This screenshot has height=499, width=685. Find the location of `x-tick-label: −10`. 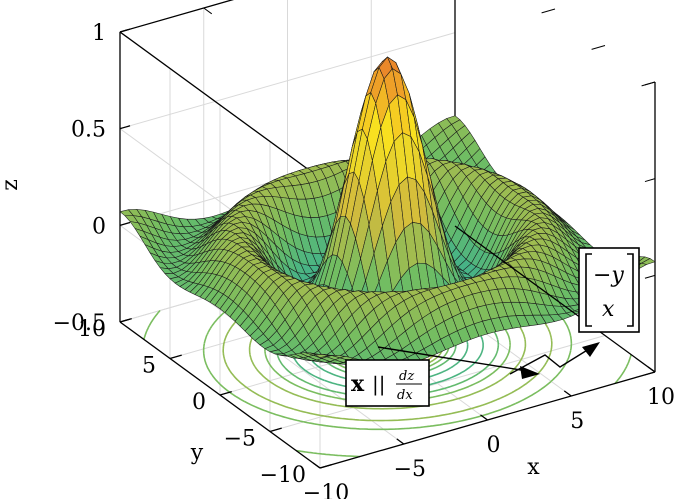

x-tick-label: −10 is located at coordinates (326, 490).